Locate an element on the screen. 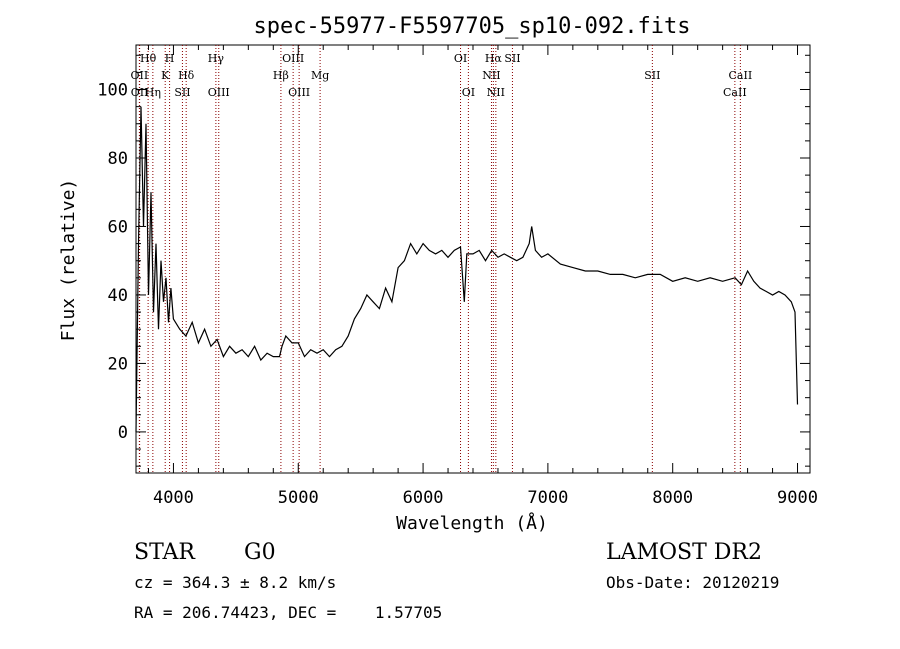  x-tick-label: 9000 is located at coordinates (797, 498).